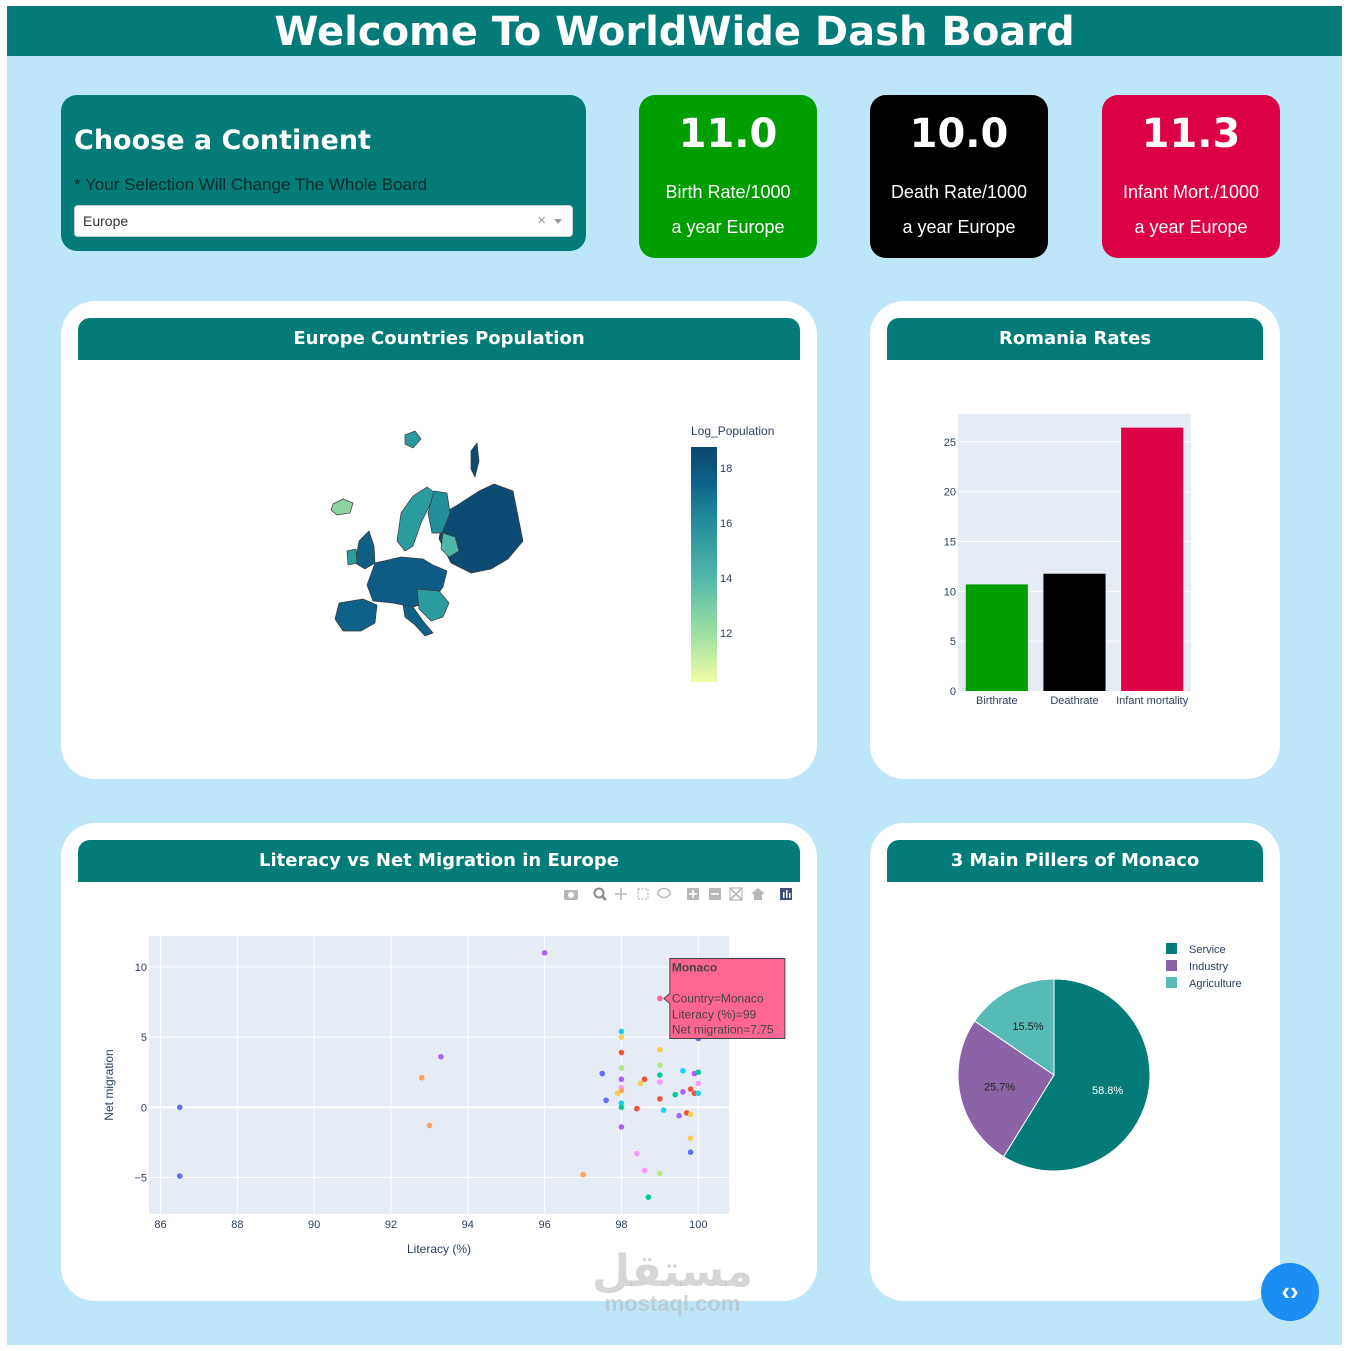 This screenshot has width=1349, height=1351. I want to click on plotly-logo-icon, so click(786, 894).